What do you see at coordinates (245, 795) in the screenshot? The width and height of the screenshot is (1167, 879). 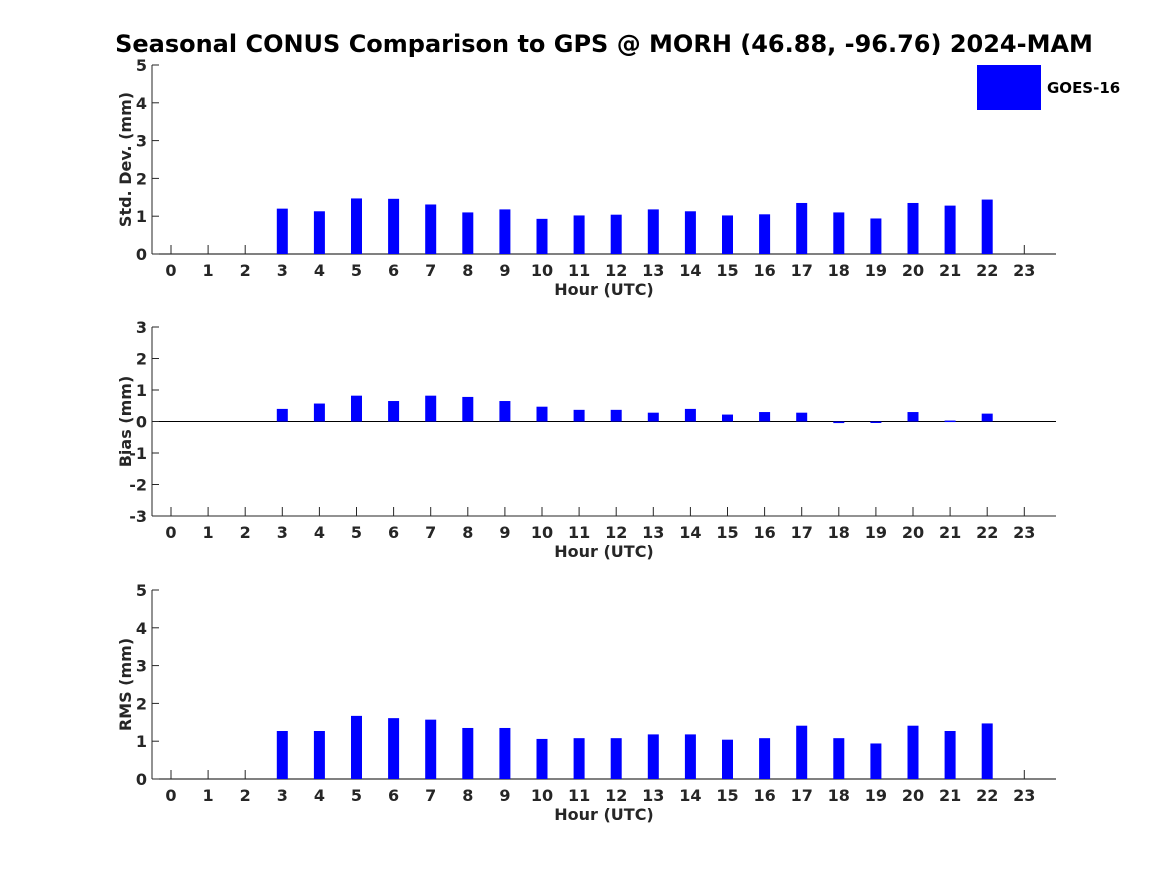 I see `x-tick-label: 2` at bounding box center [245, 795].